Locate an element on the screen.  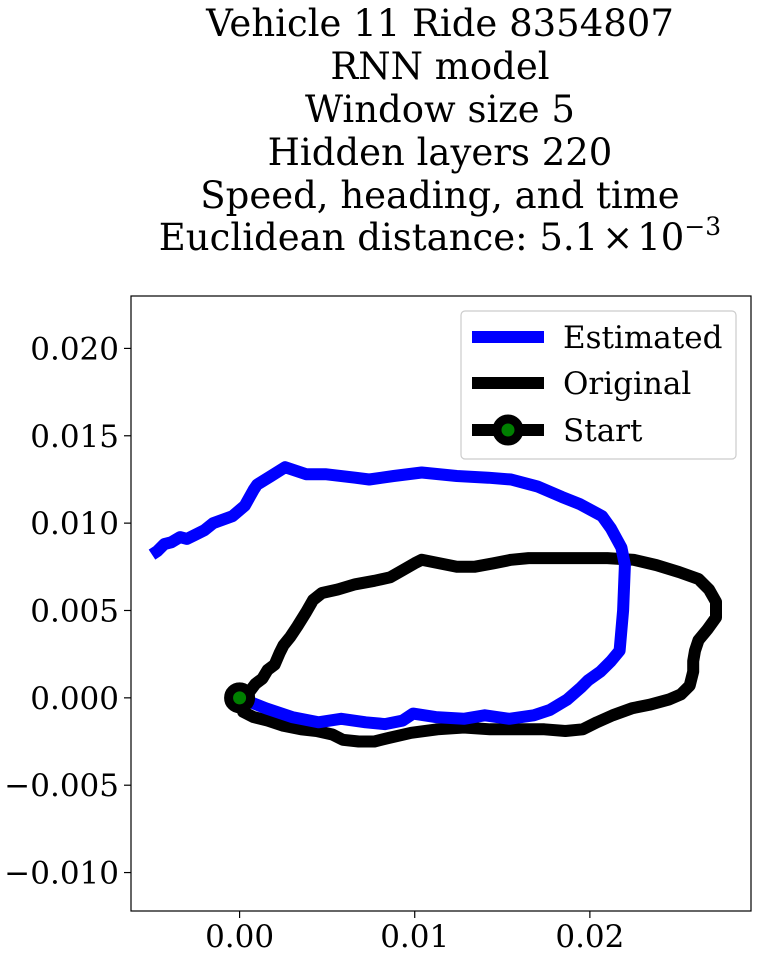
title-line-5: Speed, heading, and time is located at coordinates (439, 195).